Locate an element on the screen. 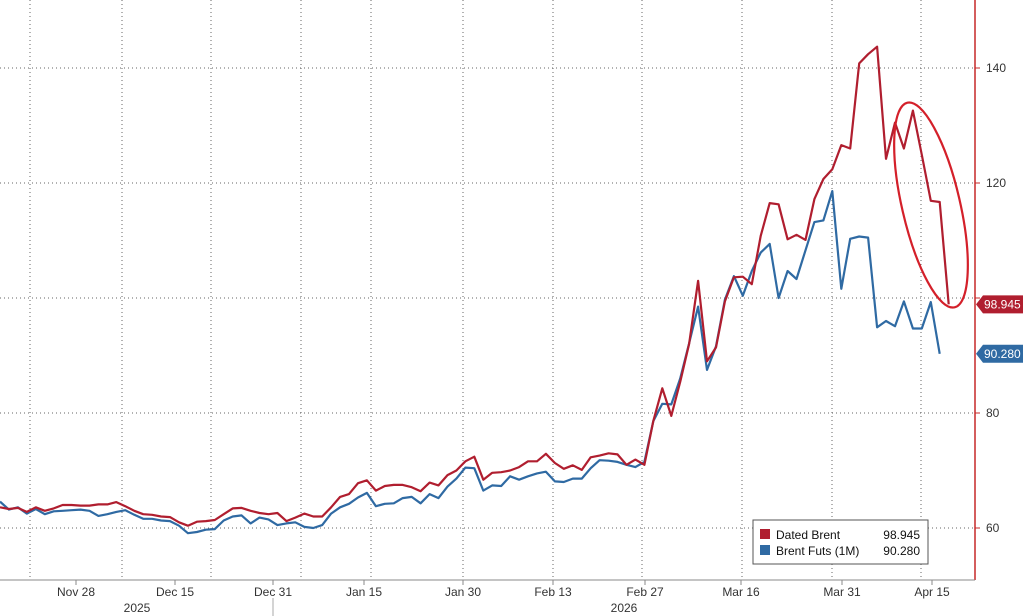 This screenshot has height=616, width=1023. last-value-badges: 98.945 90.280 is located at coordinates (999, 329).